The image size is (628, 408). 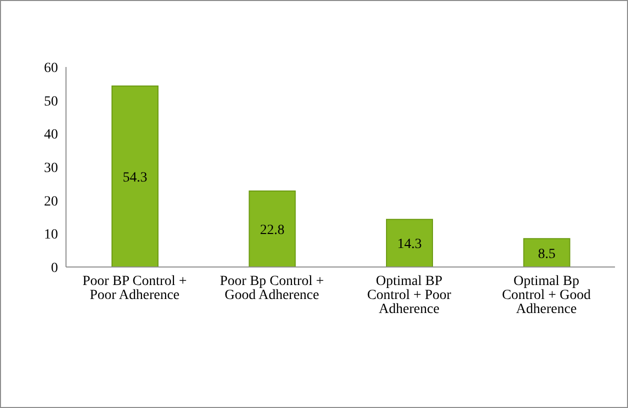 What do you see at coordinates (272, 288) in the screenshot?
I see `x-tick-label: Poor Bp Control + Good Adherence` at bounding box center [272, 288].